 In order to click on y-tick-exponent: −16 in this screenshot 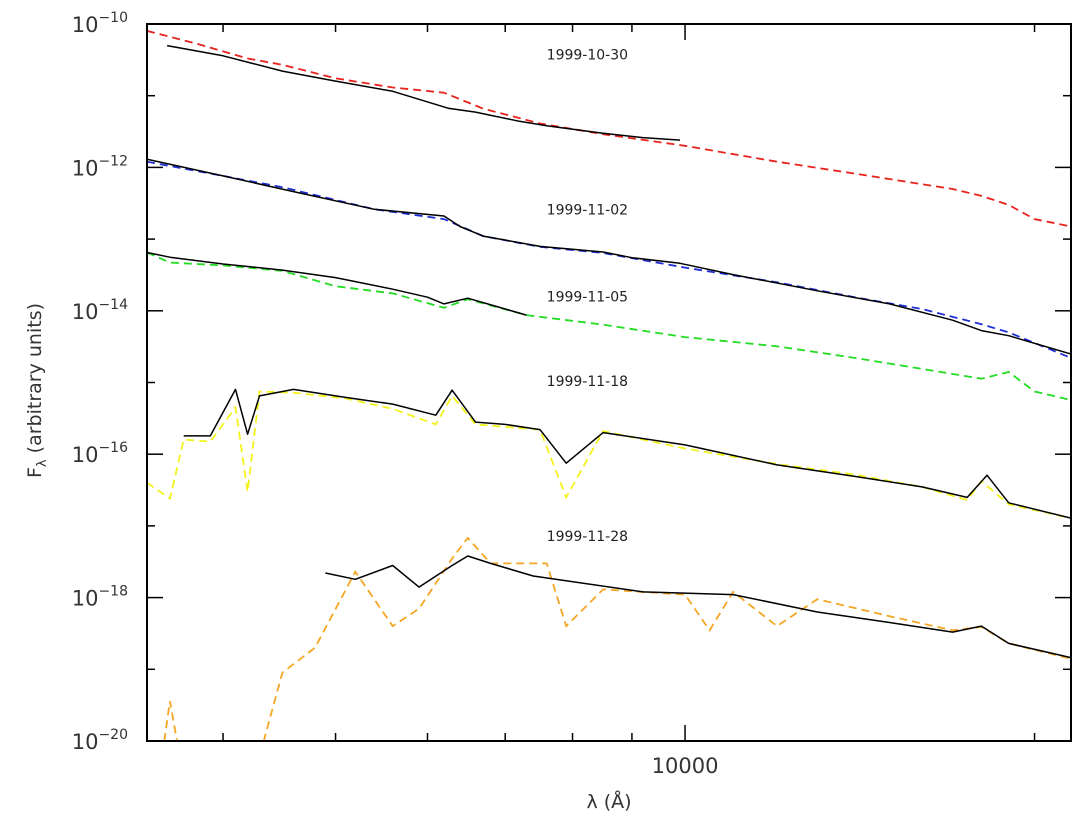, I will do `click(113, 448)`.